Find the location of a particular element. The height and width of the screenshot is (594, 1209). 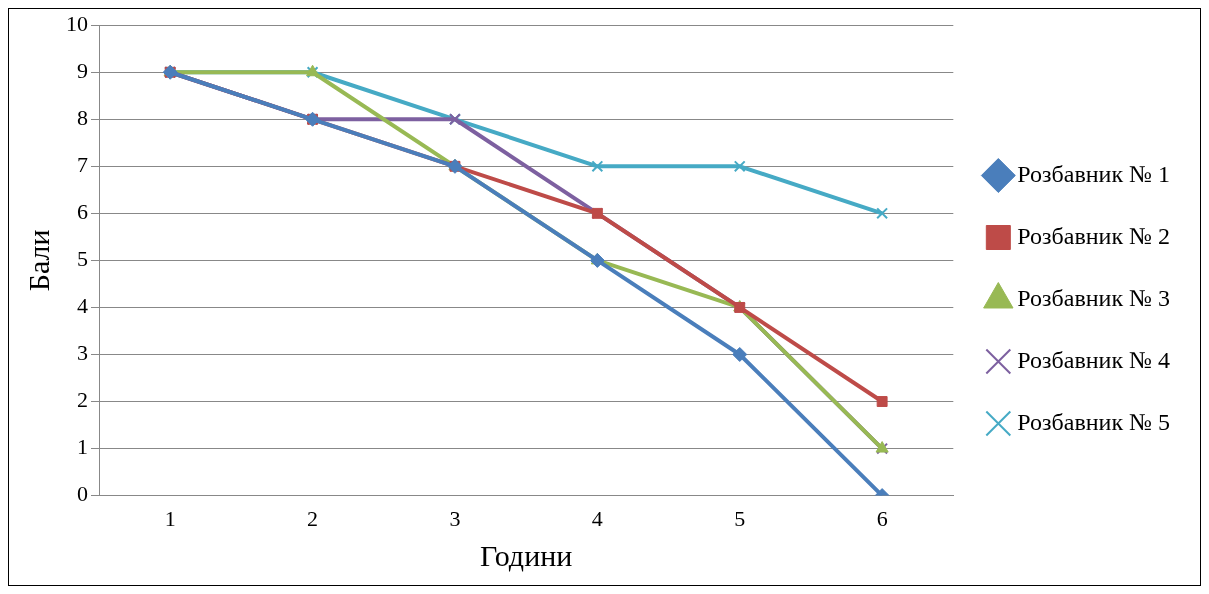

legend-label: Розбавник № 1 is located at coordinates (1093, 173).